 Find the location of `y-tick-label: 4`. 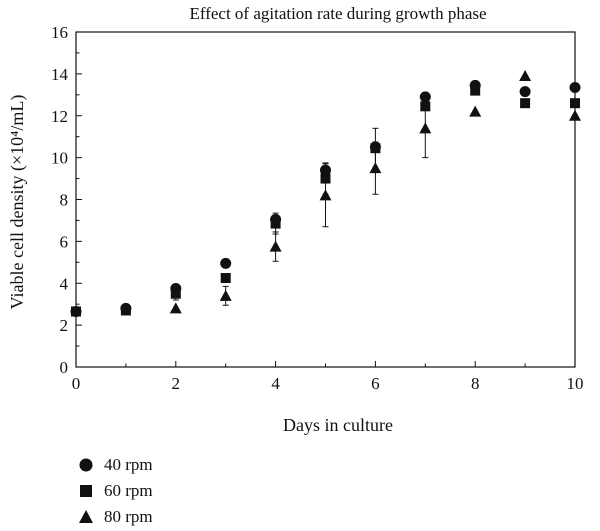

y-tick-label: 4 is located at coordinates (64, 283).